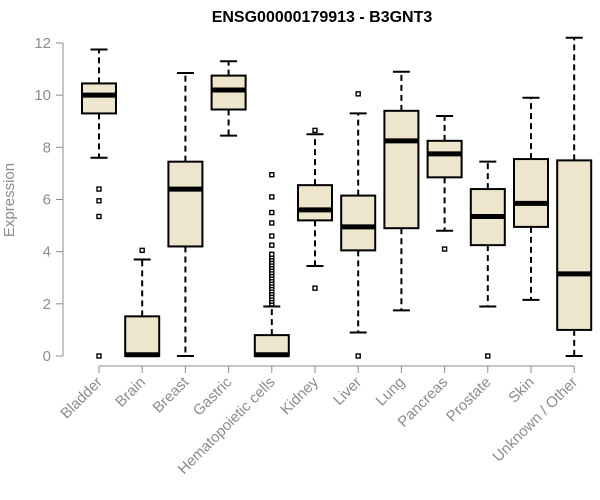  Describe the element at coordinates (9, 200) in the screenshot. I see `y-axis-label: Expression` at that location.